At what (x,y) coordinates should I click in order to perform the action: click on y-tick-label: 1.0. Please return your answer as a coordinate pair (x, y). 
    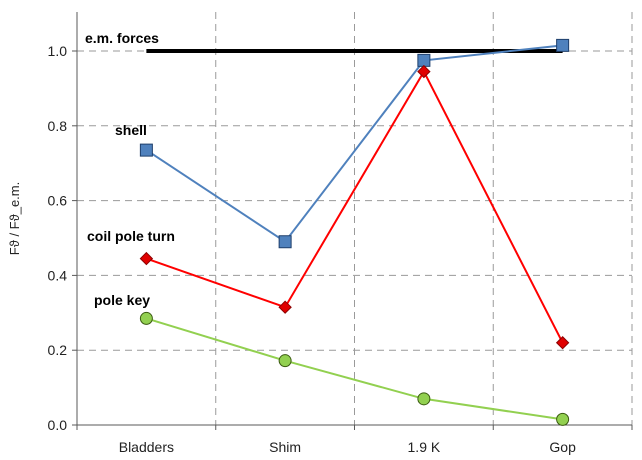
    Looking at the image, I should click on (58, 51).